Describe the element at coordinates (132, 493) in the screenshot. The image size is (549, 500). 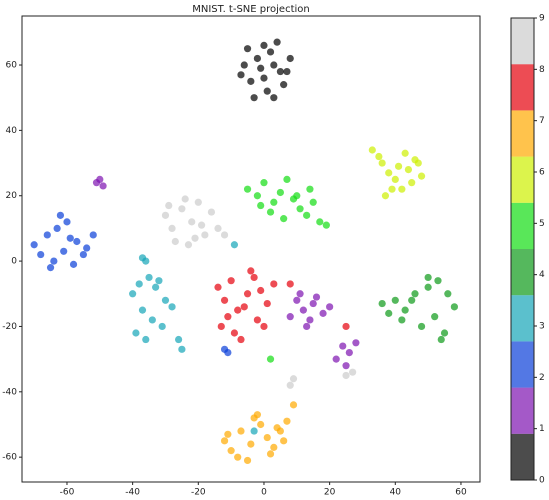
I see `x-tick-label: -40` at that location.